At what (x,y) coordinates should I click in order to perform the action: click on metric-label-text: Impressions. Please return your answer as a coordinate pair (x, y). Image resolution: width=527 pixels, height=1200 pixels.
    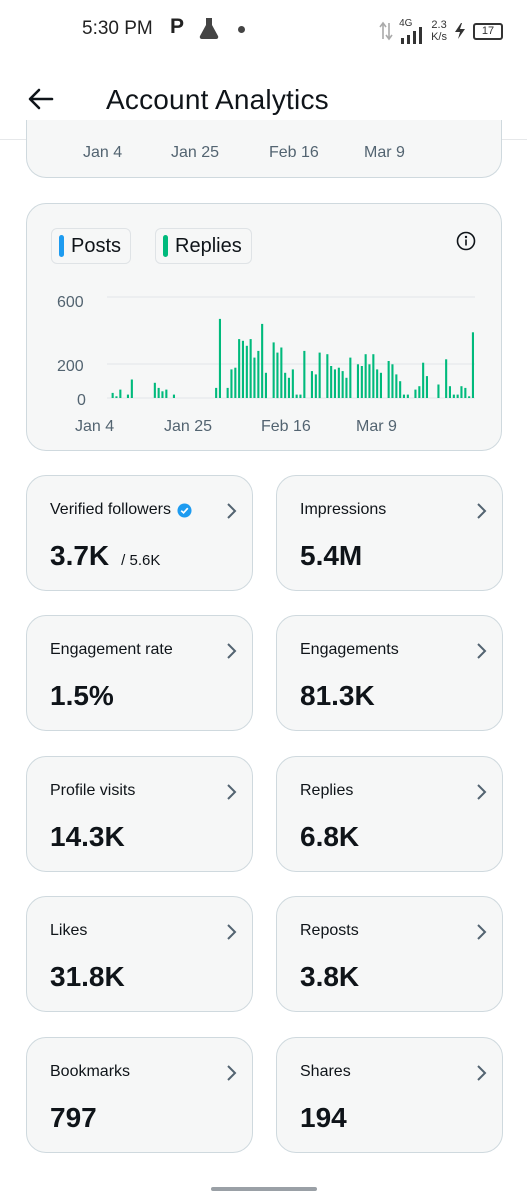
    Looking at the image, I should click on (343, 509).